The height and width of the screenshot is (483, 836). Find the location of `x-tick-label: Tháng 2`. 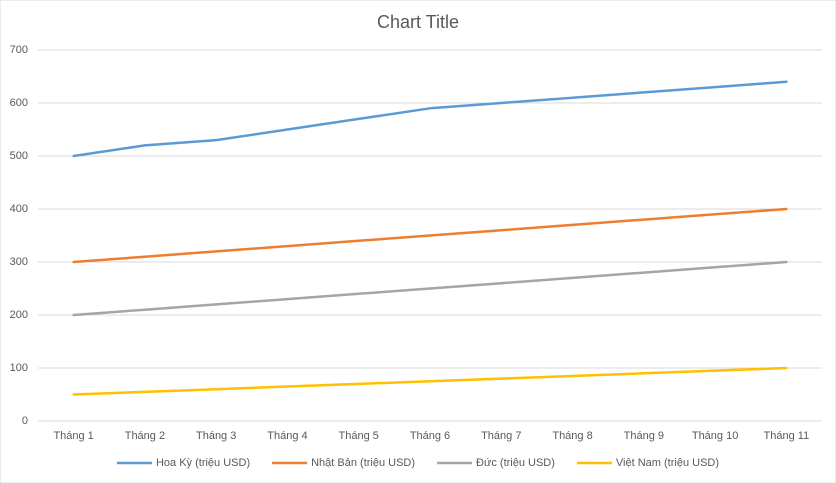

x-tick-label: Tháng 2 is located at coordinates (145, 436).